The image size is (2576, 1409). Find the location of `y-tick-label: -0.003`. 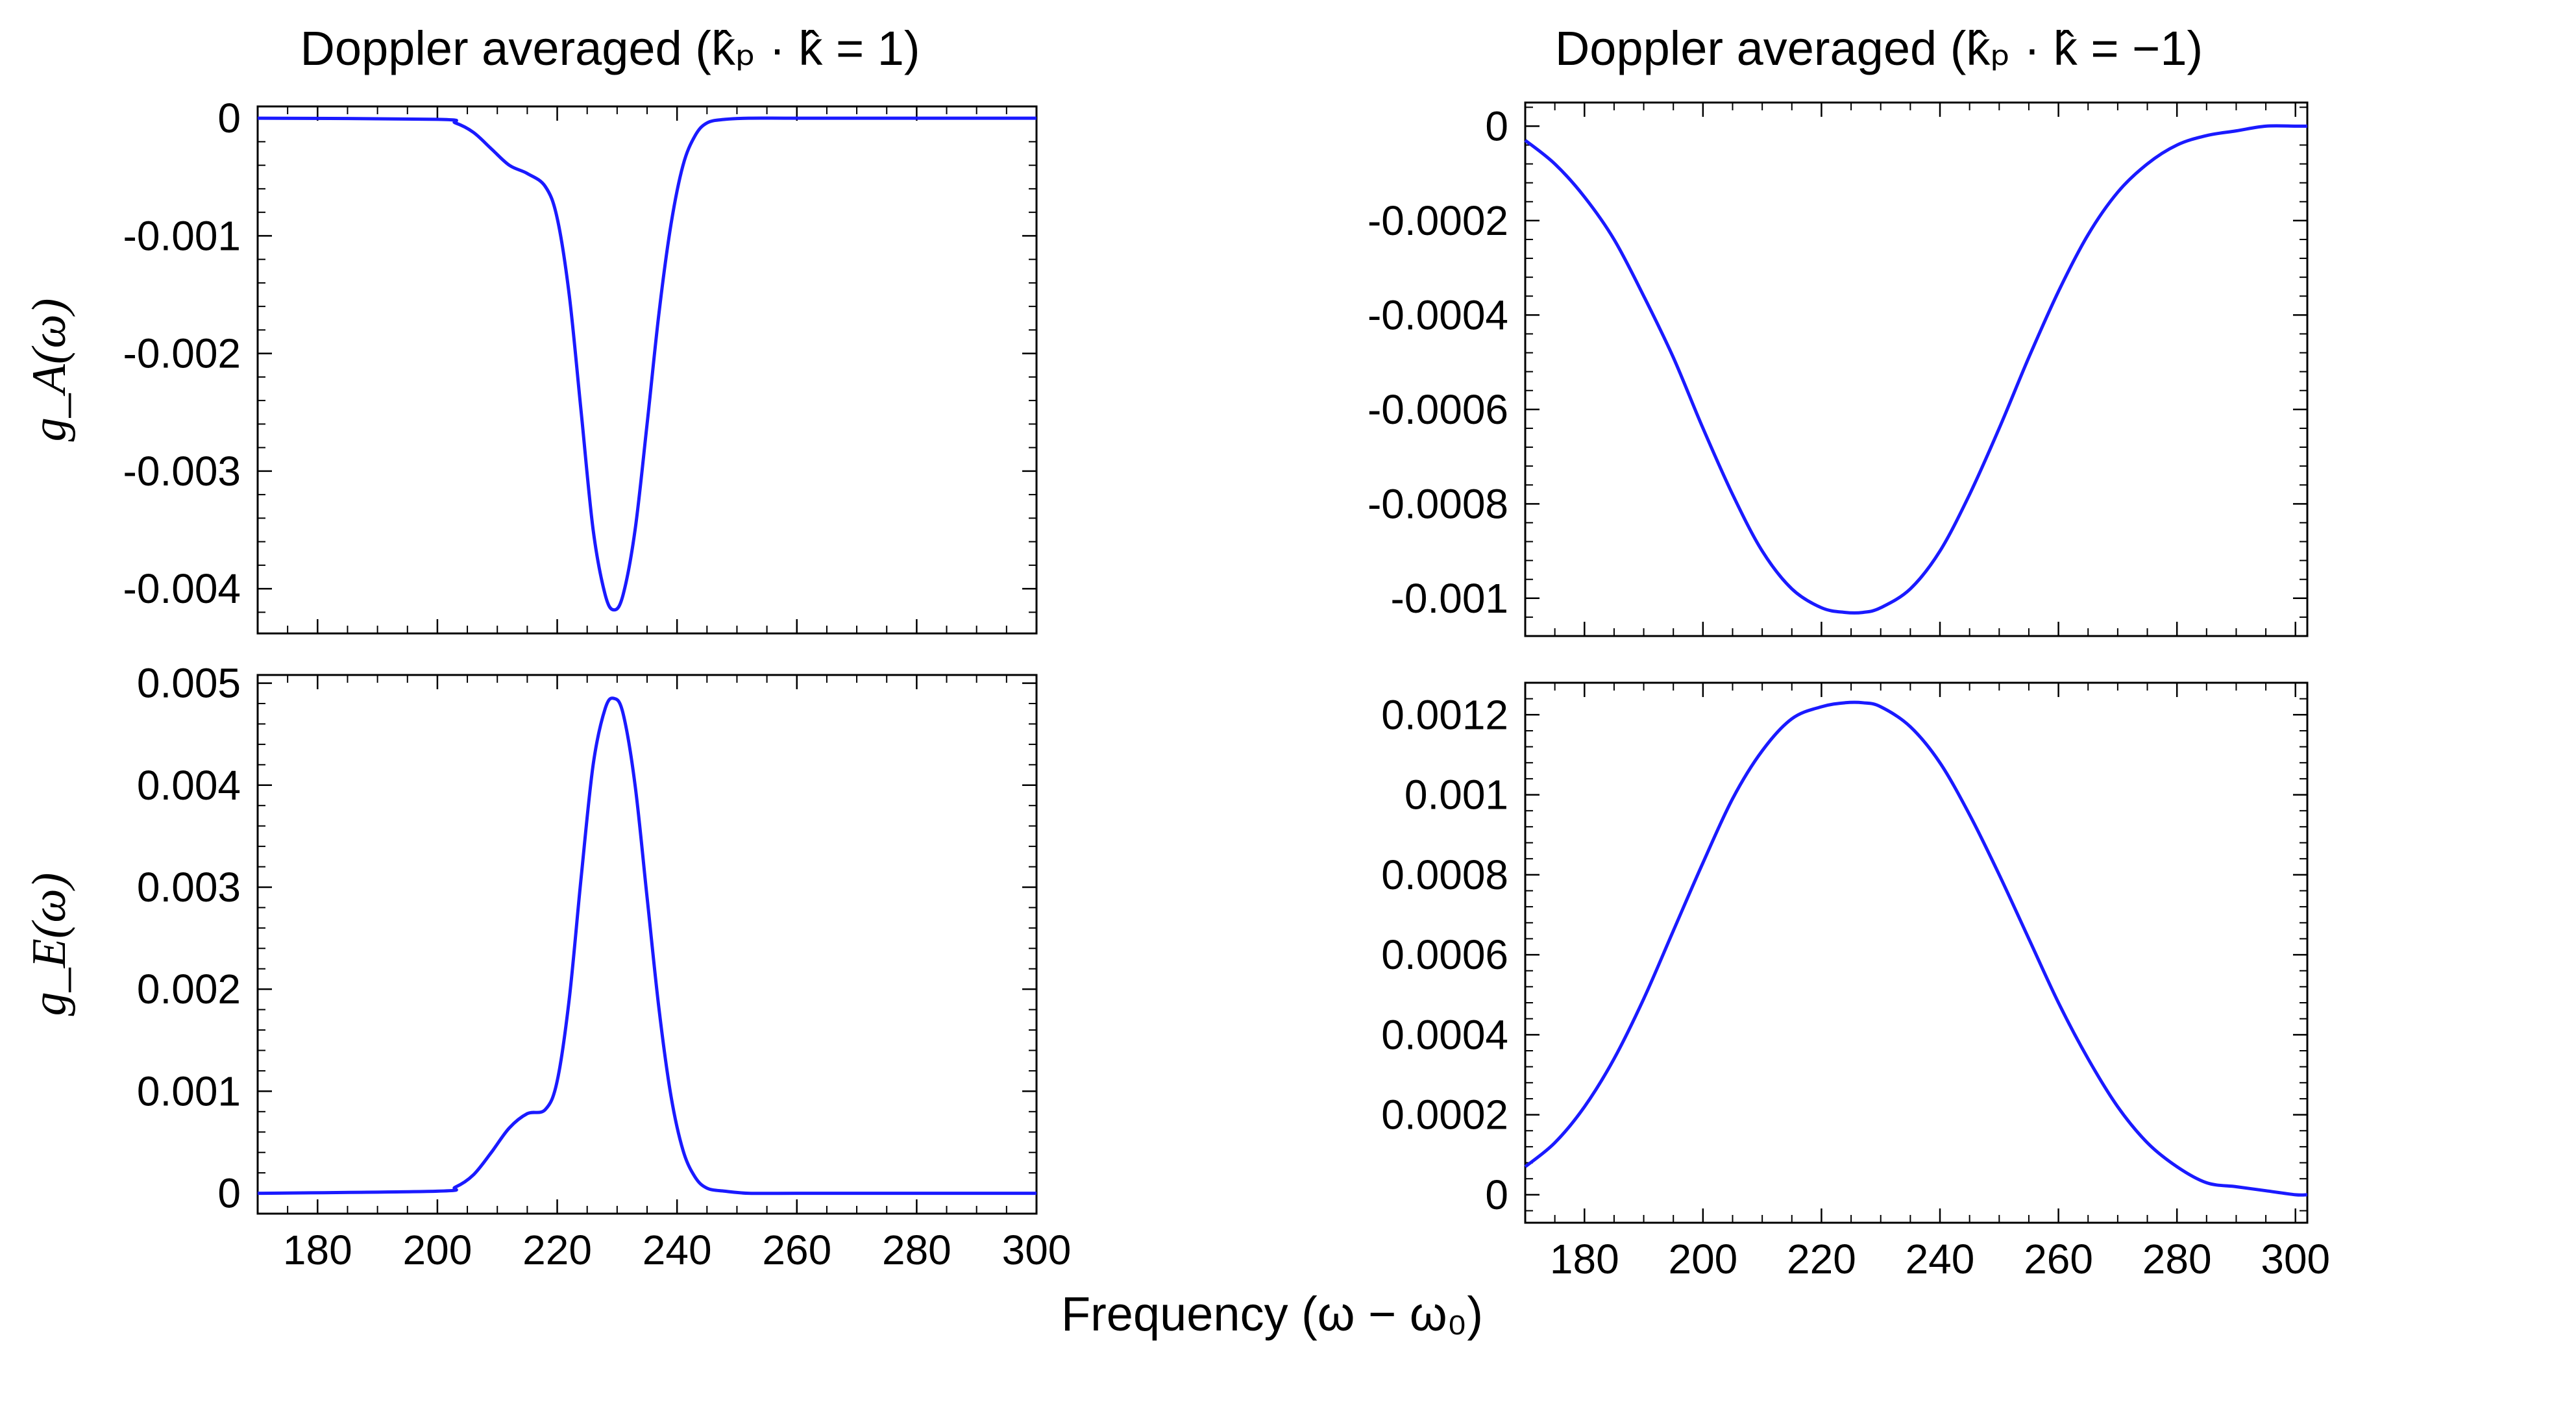

y-tick-label: -0.003 is located at coordinates (182, 471).